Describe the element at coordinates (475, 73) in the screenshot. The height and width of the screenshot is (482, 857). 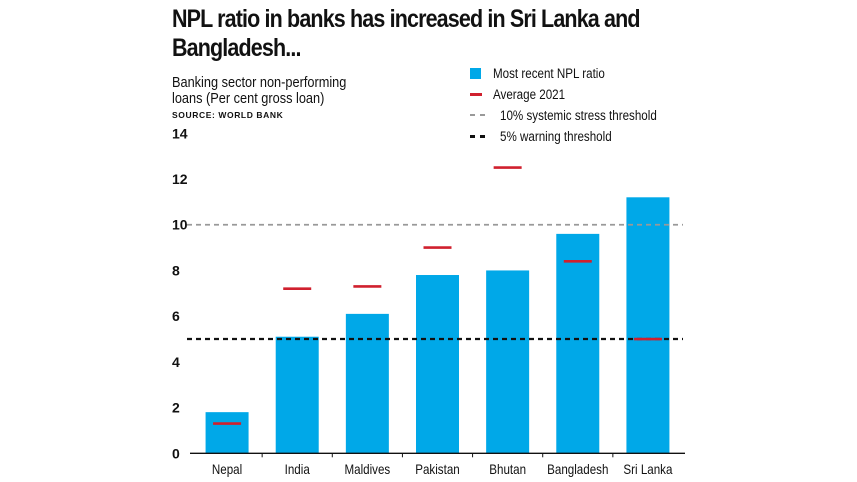
I see `legend-swatch-bar` at that location.